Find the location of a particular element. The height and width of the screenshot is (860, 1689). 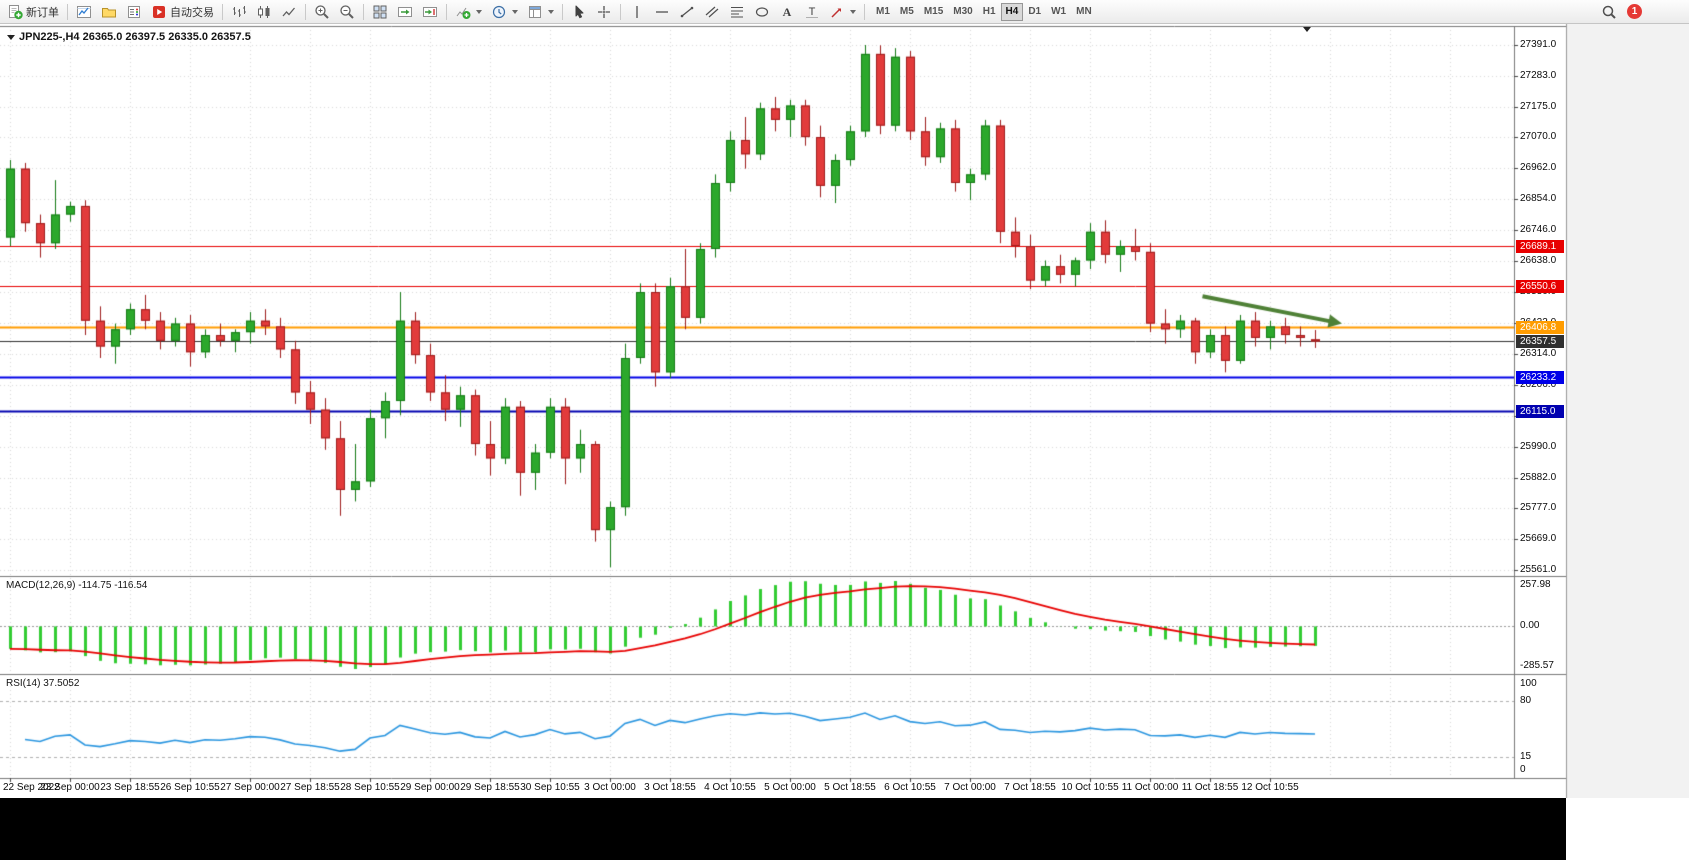

cursor-icon is located at coordinates (579, 11).